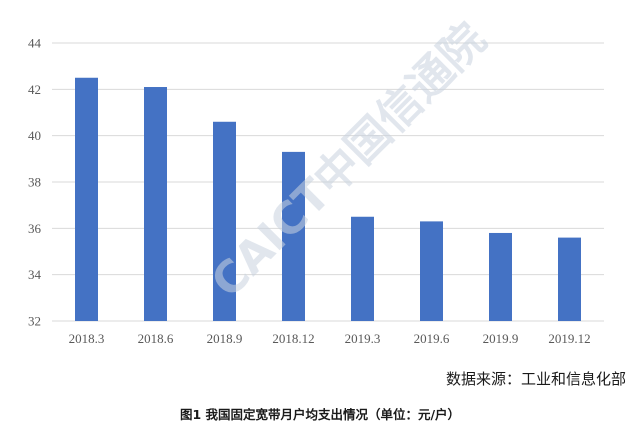 The height and width of the screenshot is (433, 640). What do you see at coordinates (431, 271) in the screenshot?
I see `bar-2019.6` at bounding box center [431, 271].